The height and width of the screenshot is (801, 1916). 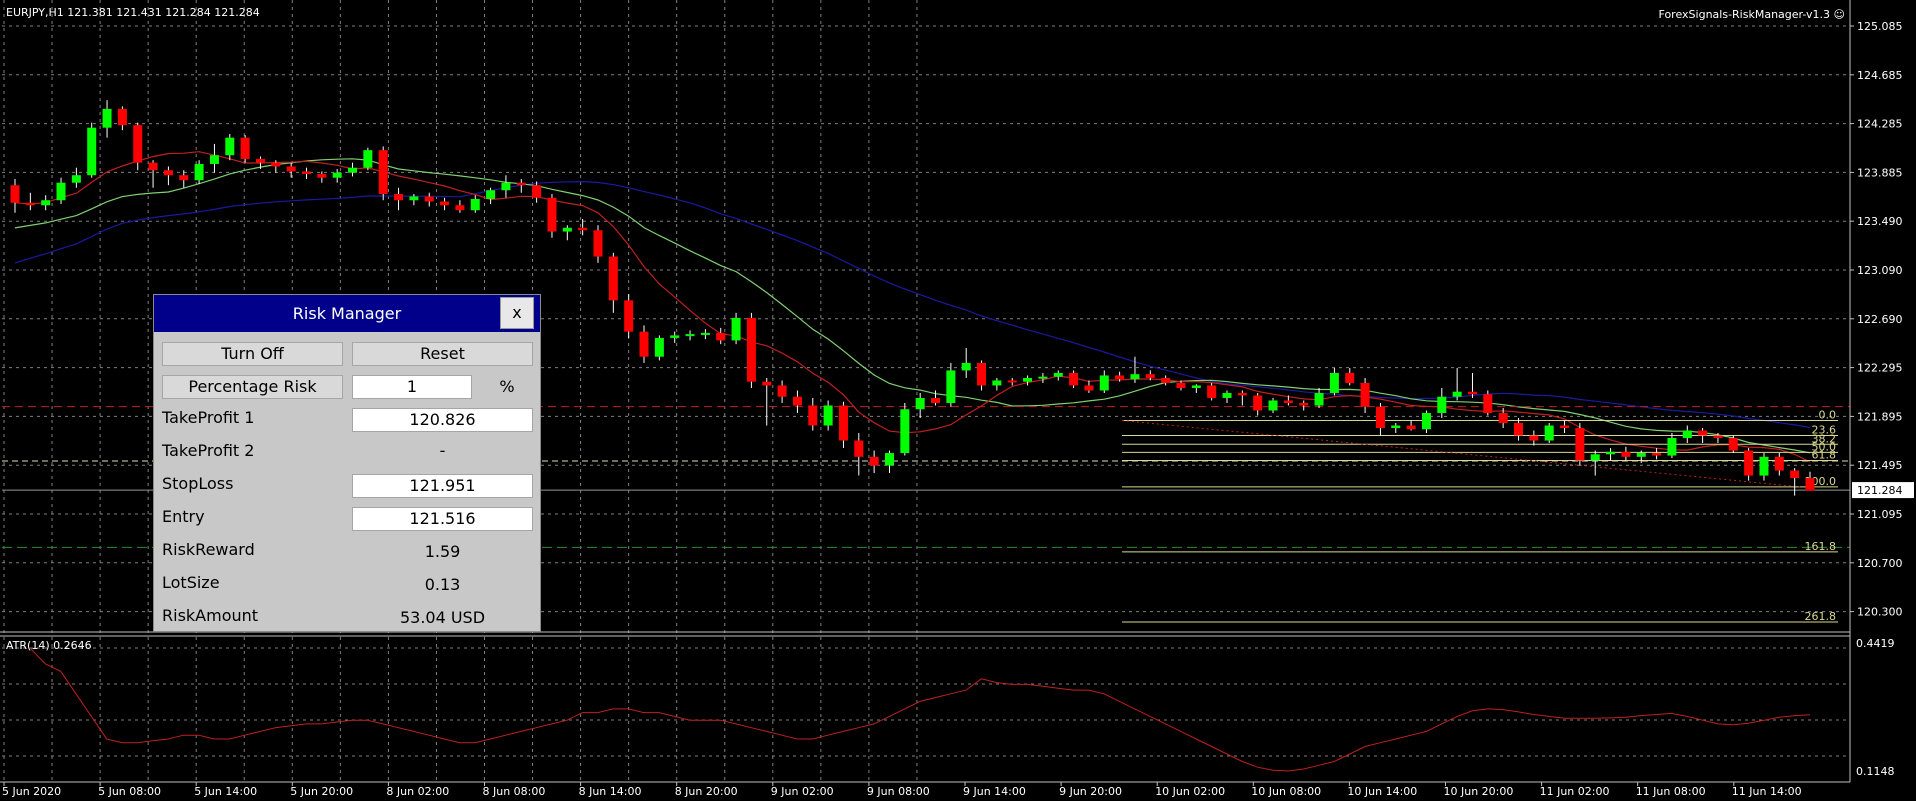 What do you see at coordinates (442, 584) in the screenshot?
I see `lotsize-value: 0.13` at bounding box center [442, 584].